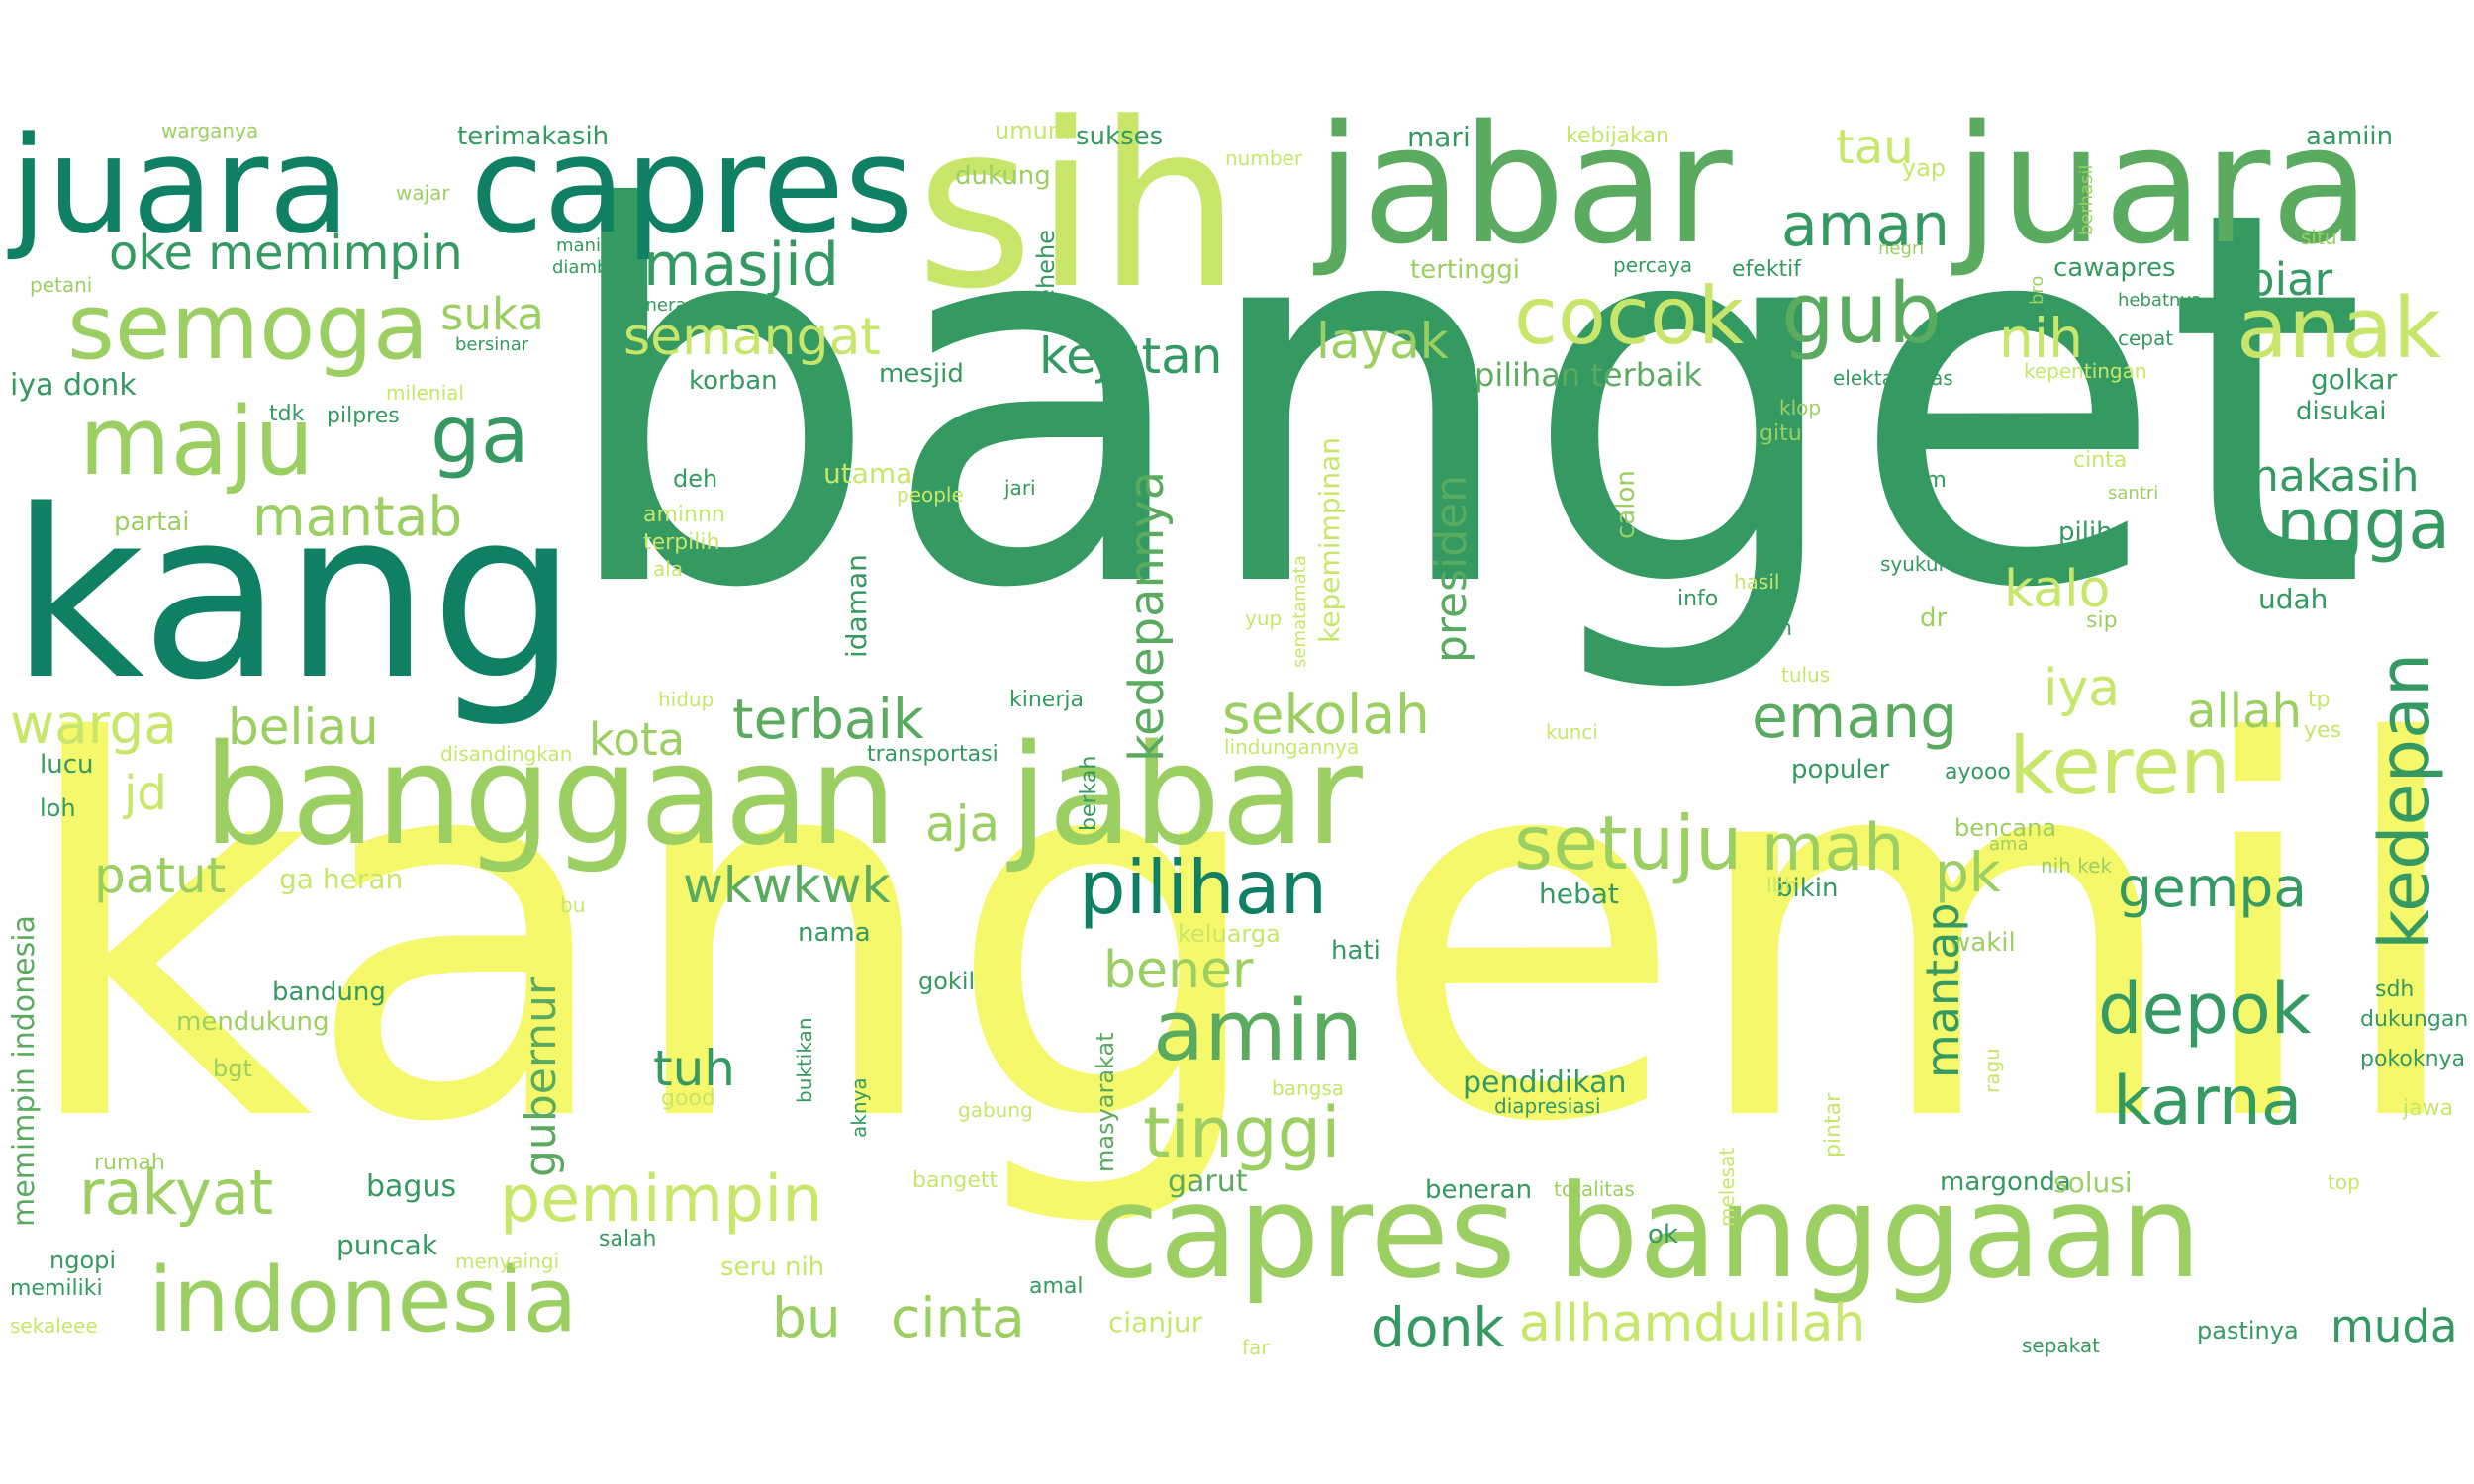  What do you see at coordinates (2146, 338) in the screenshot?
I see `cloud-word: cepat` at bounding box center [2146, 338].